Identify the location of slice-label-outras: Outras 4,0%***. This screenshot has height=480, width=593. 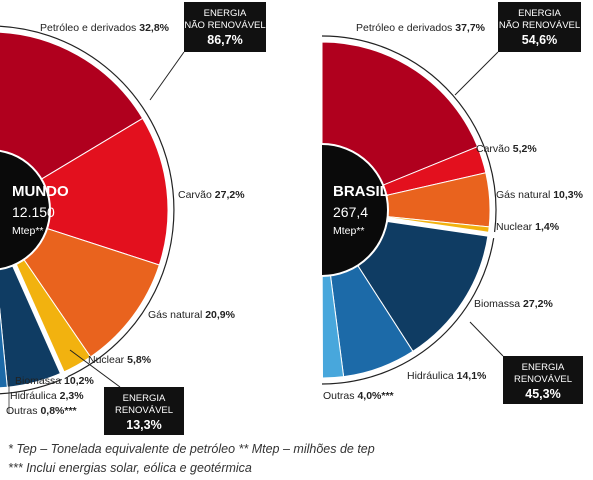
(359, 396).